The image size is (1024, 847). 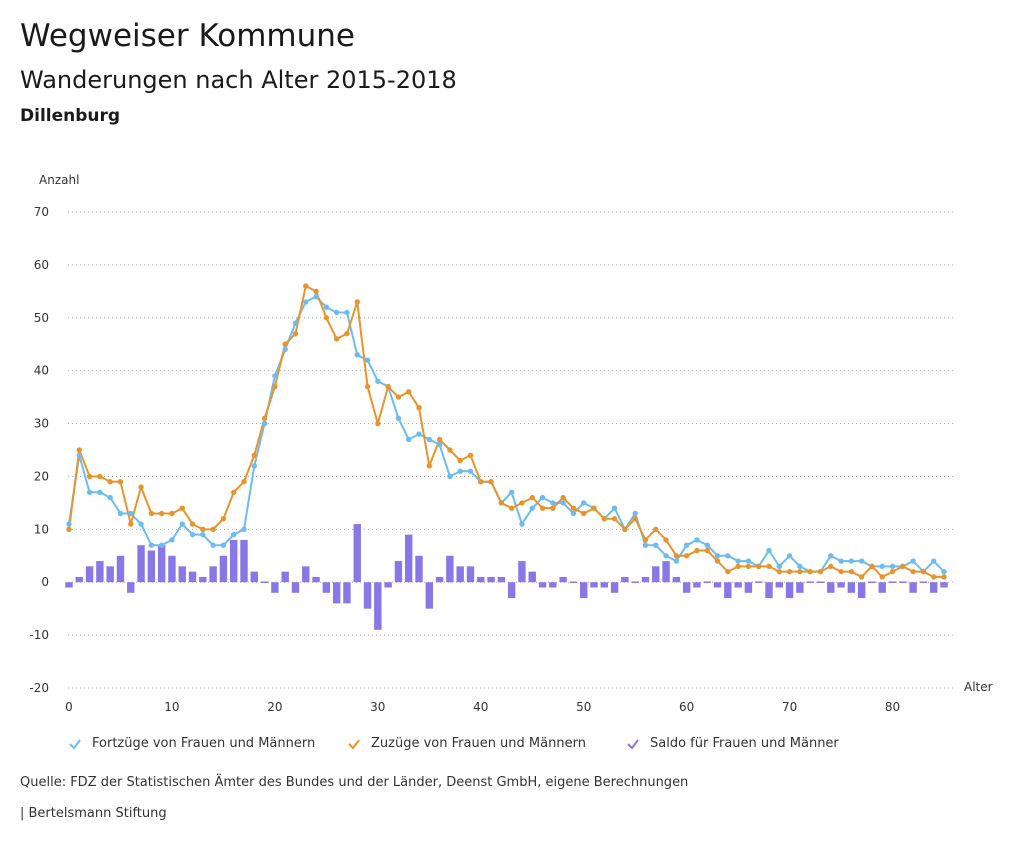 What do you see at coordinates (191, 743) in the screenshot?
I see `legend-item-fortzuege: Fortzüge von Frauen und Männern` at bounding box center [191, 743].